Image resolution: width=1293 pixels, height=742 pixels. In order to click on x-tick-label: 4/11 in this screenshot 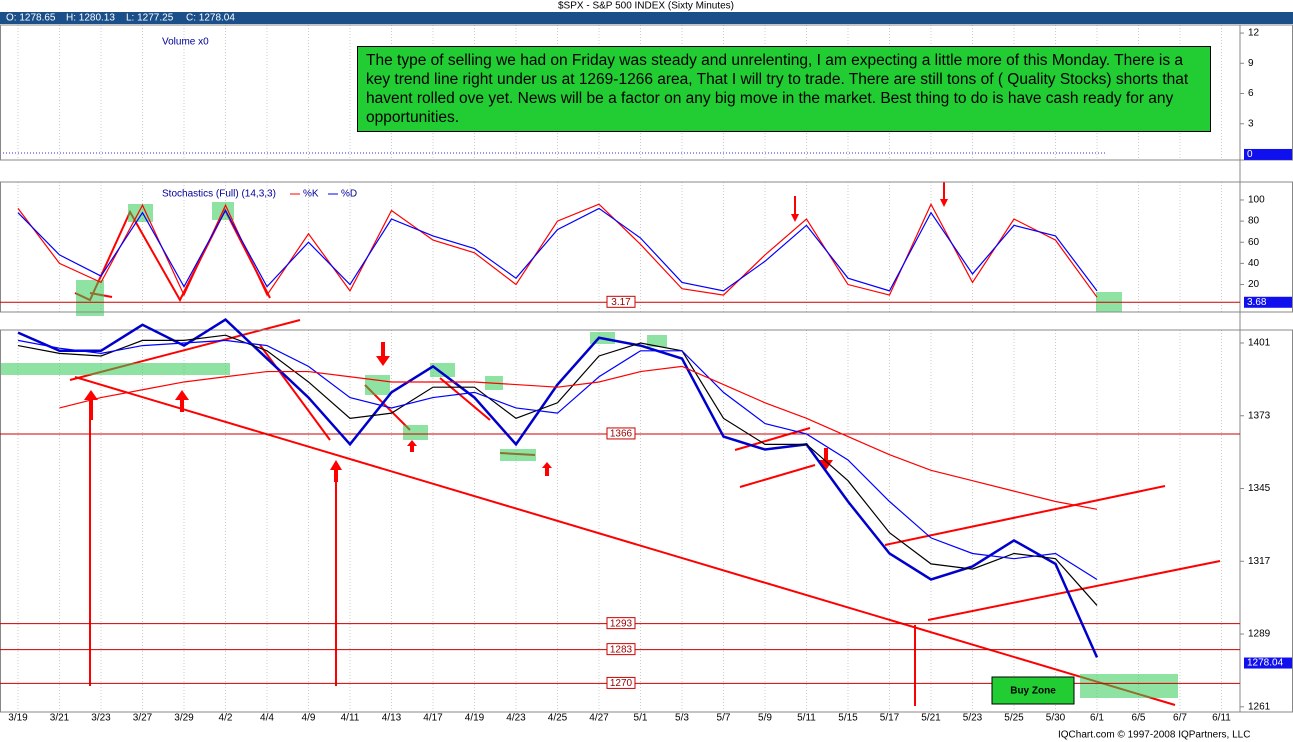, I will do `click(350, 718)`.